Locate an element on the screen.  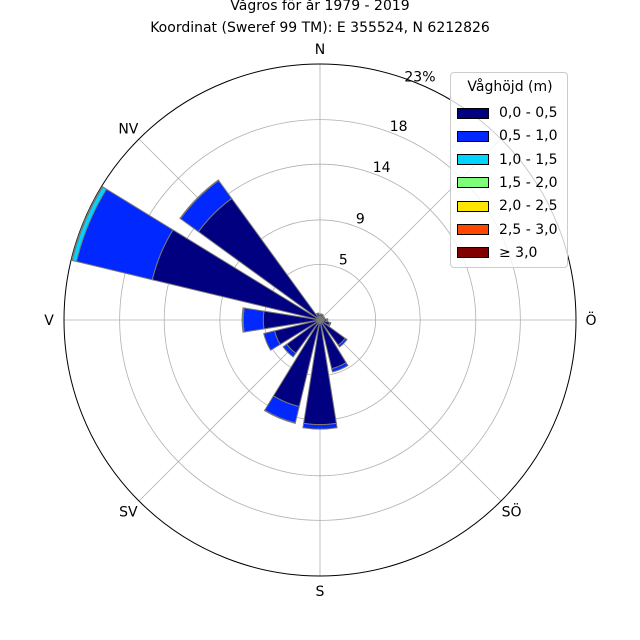
legend-label: 2,5 - 3,0 is located at coordinates (528, 229).